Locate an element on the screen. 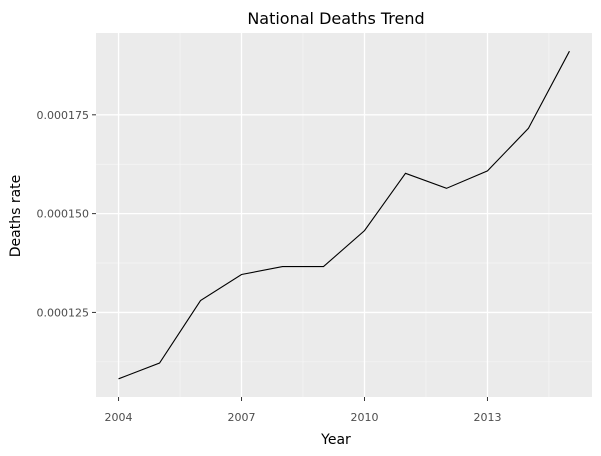 This screenshot has height=456, width=601. x-tick-label: 2010 is located at coordinates (364, 417).